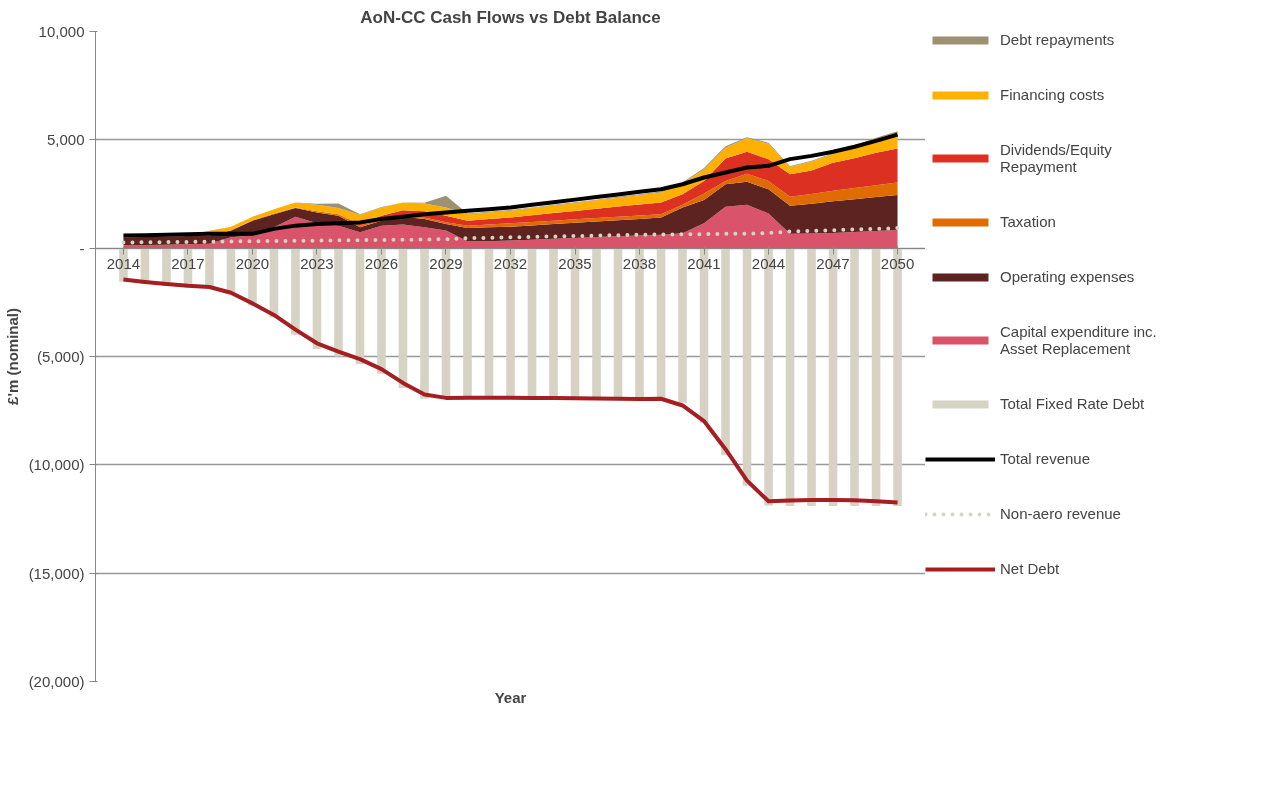 The width and height of the screenshot is (1284, 791). What do you see at coordinates (510, 264) in the screenshot?
I see `x-tick-label: 2032` at bounding box center [510, 264].